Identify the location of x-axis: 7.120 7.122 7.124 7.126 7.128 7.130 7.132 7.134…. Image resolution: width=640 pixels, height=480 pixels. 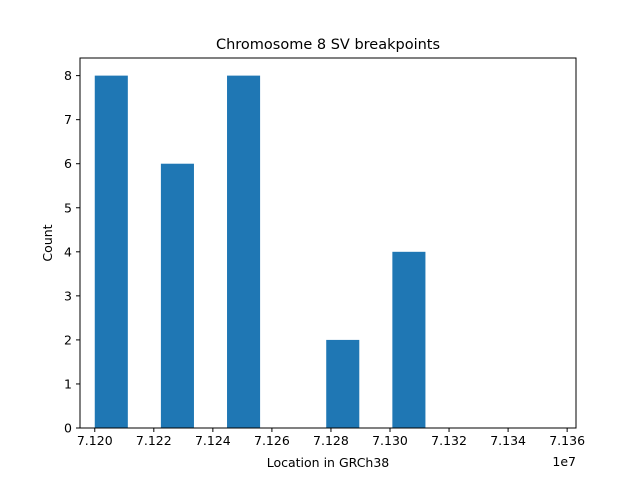
(331, 438).